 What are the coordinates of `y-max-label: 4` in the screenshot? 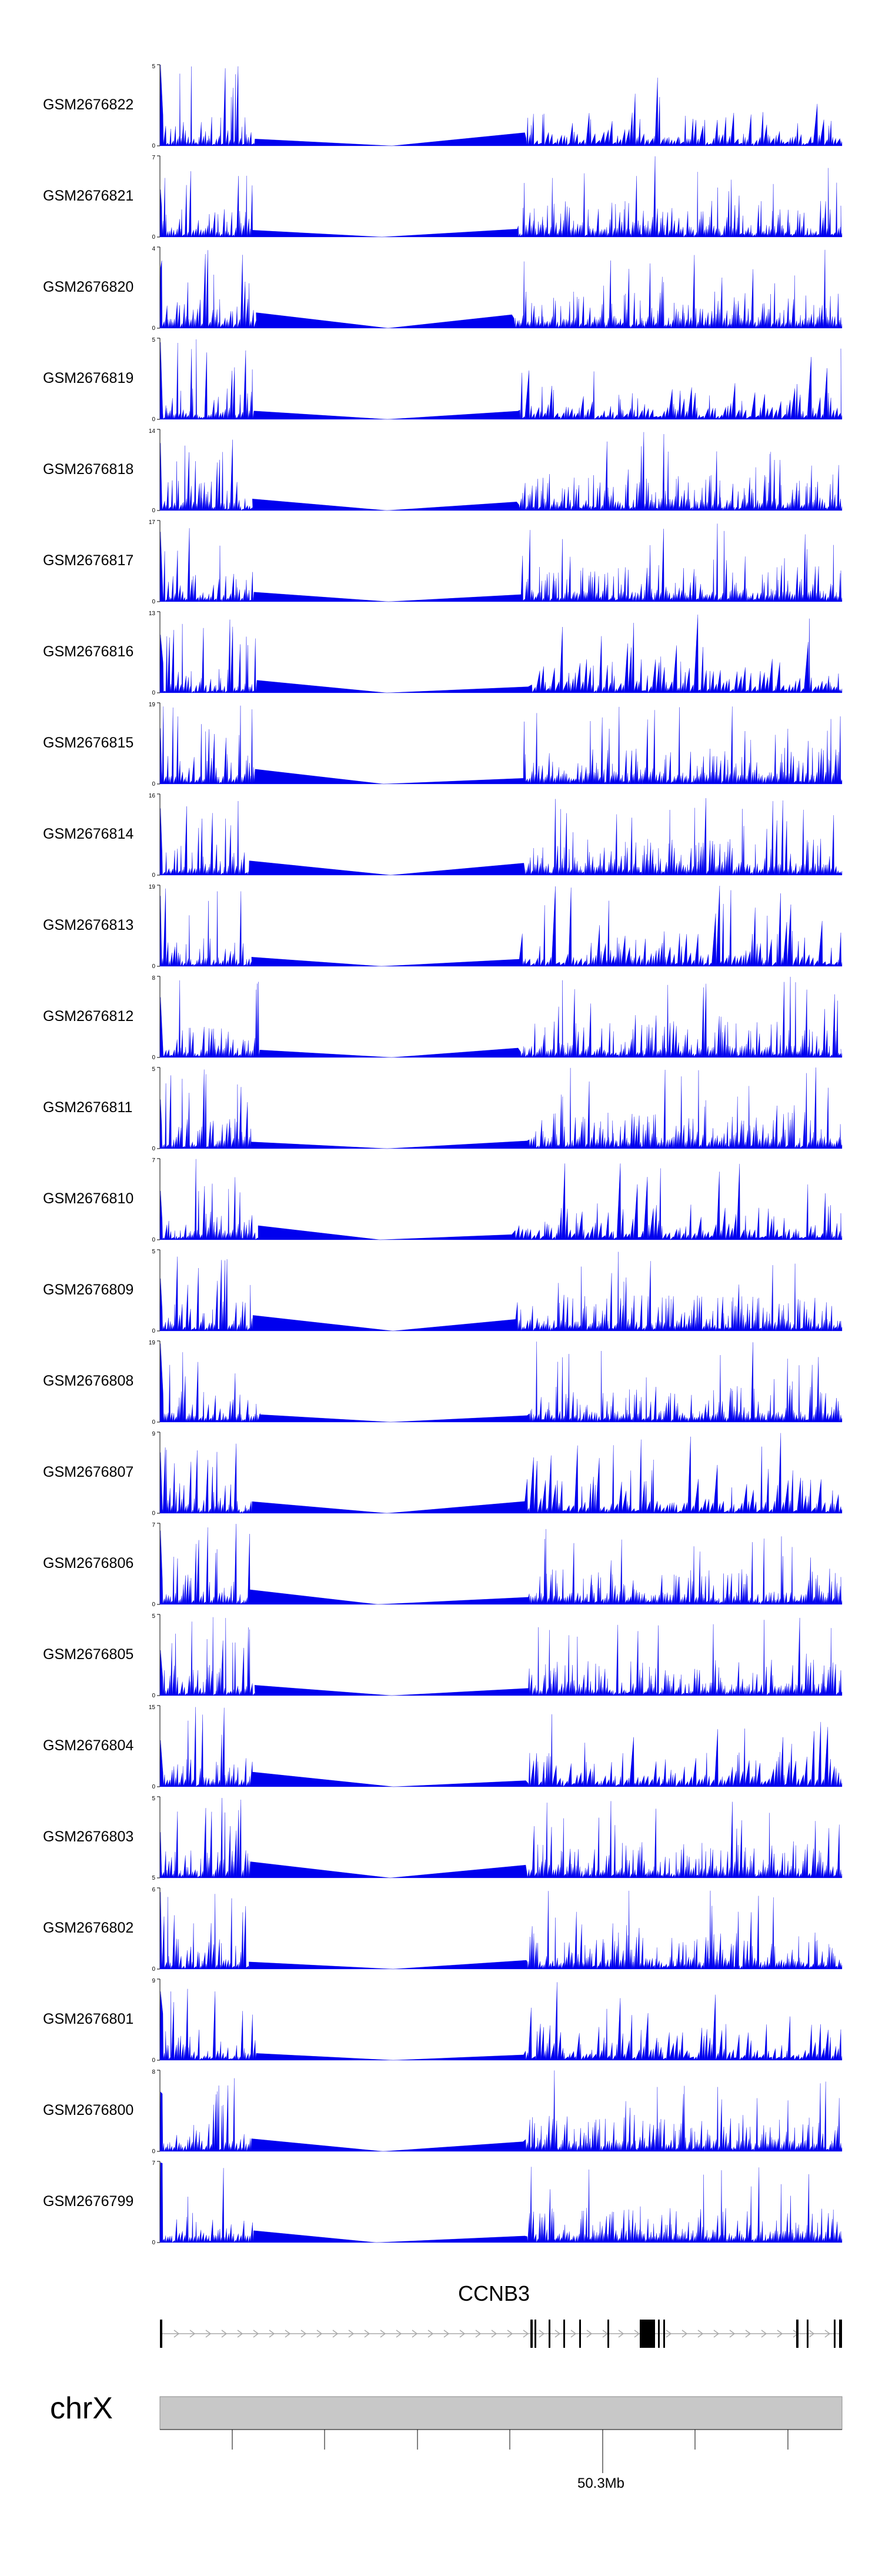 It's located at (153, 249).